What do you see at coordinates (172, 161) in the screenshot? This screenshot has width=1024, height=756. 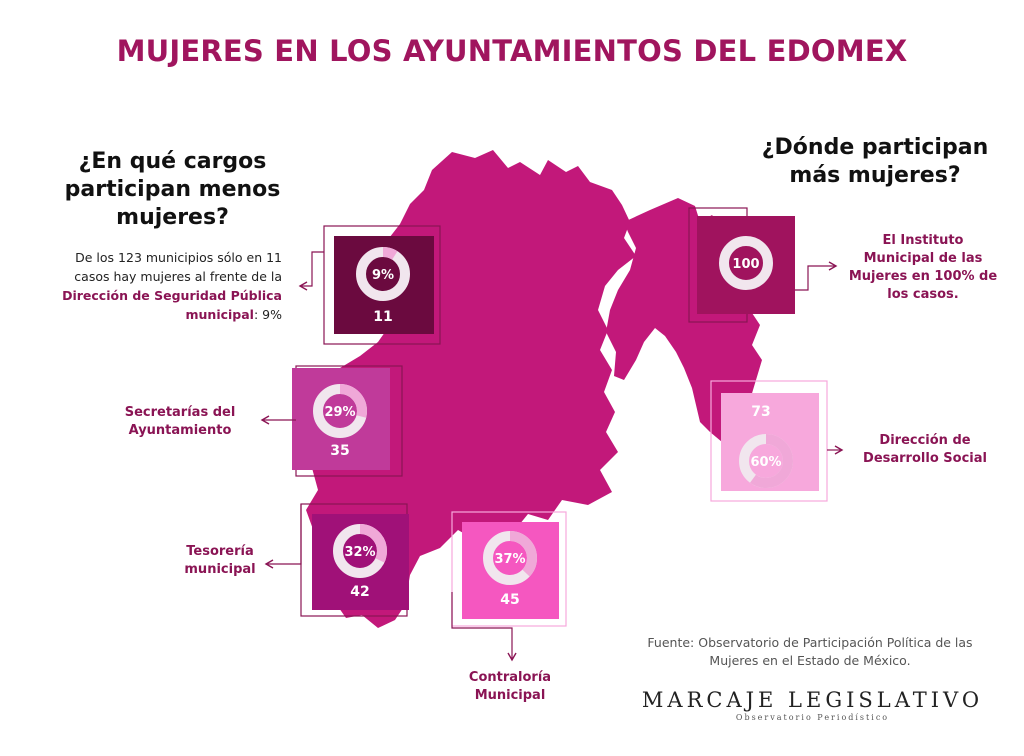 I see `question-left-line: ¿En qué cargos` at bounding box center [172, 161].